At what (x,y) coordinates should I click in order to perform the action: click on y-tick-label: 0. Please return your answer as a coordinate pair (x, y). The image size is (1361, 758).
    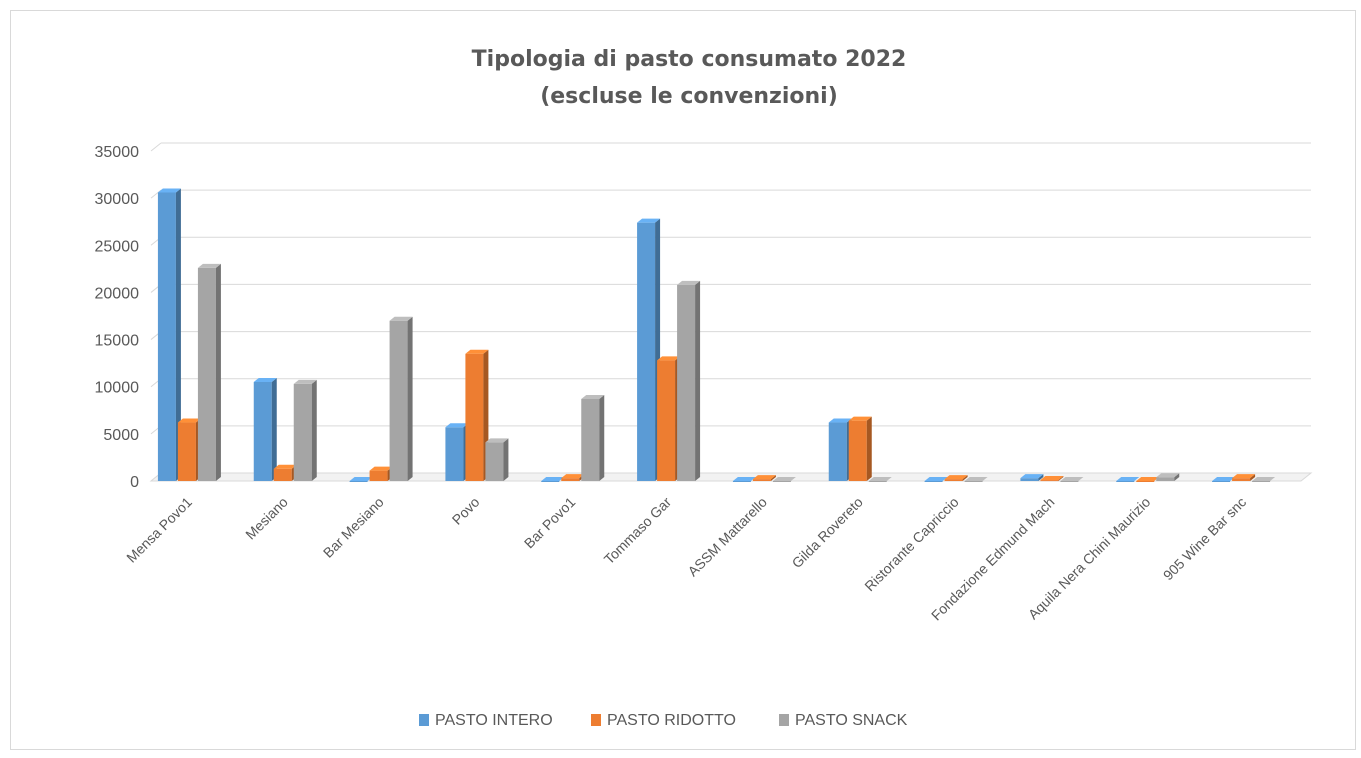
    Looking at the image, I should click on (134, 482).